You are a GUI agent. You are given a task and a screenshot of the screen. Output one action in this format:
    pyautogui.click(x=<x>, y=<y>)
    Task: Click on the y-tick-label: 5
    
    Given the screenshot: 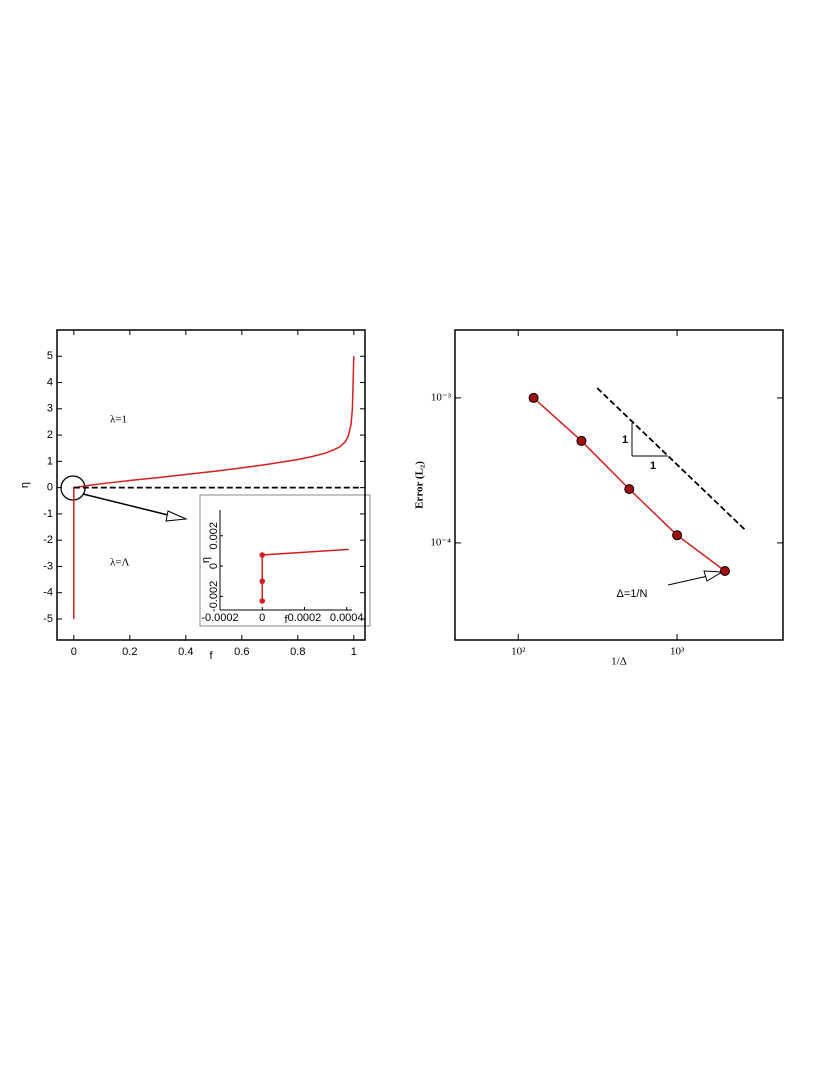 What is the action you would take?
    pyautogui.click(x=50, y=356)
    